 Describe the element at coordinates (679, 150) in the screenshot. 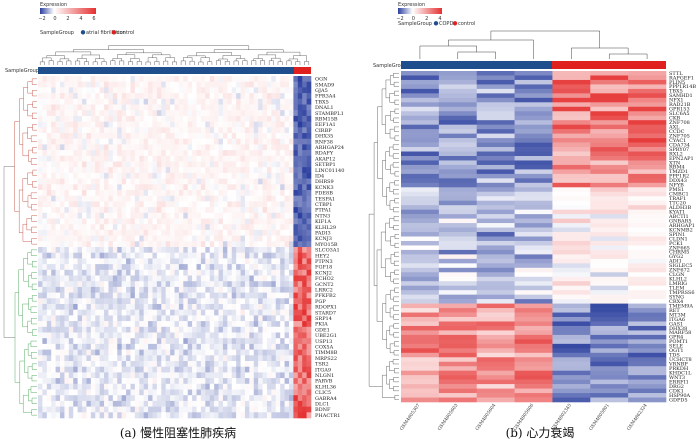

I see `gene-label: SPRY07` at that location.